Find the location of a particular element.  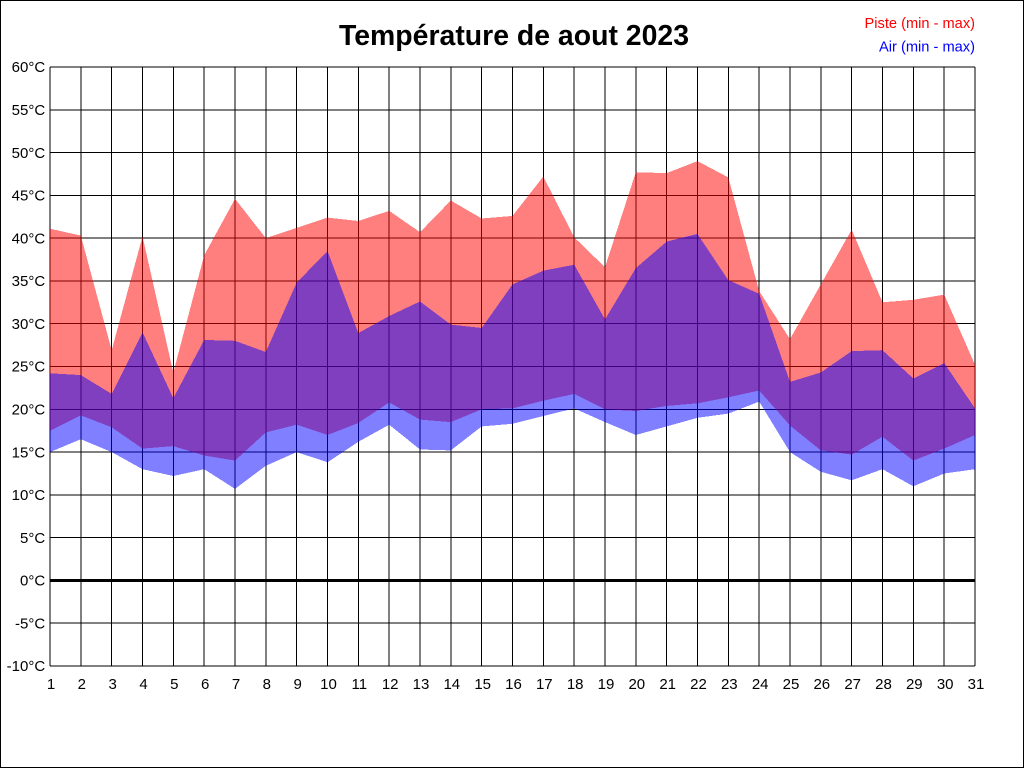

svg-text: 28 is located at coordinates (883, 684).